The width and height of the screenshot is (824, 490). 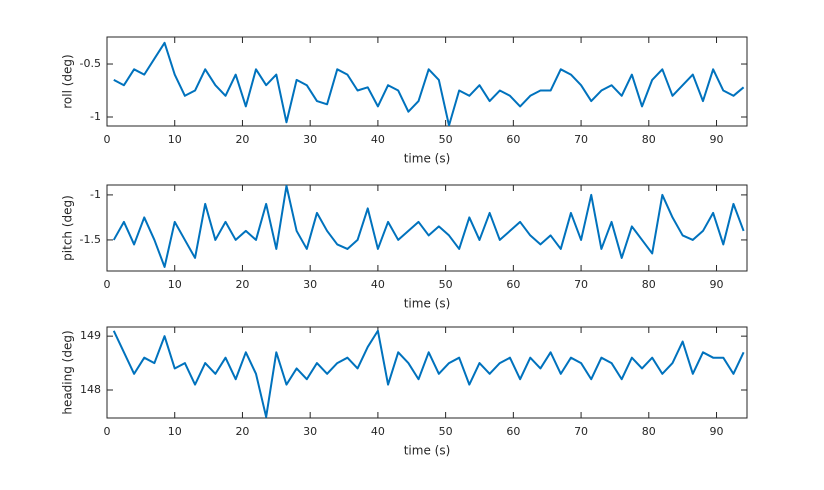 What do you see at coordinates (90, 63) in the screenshot?
I see `y-tick-label: -0.5` at bounding box center [90, 63].